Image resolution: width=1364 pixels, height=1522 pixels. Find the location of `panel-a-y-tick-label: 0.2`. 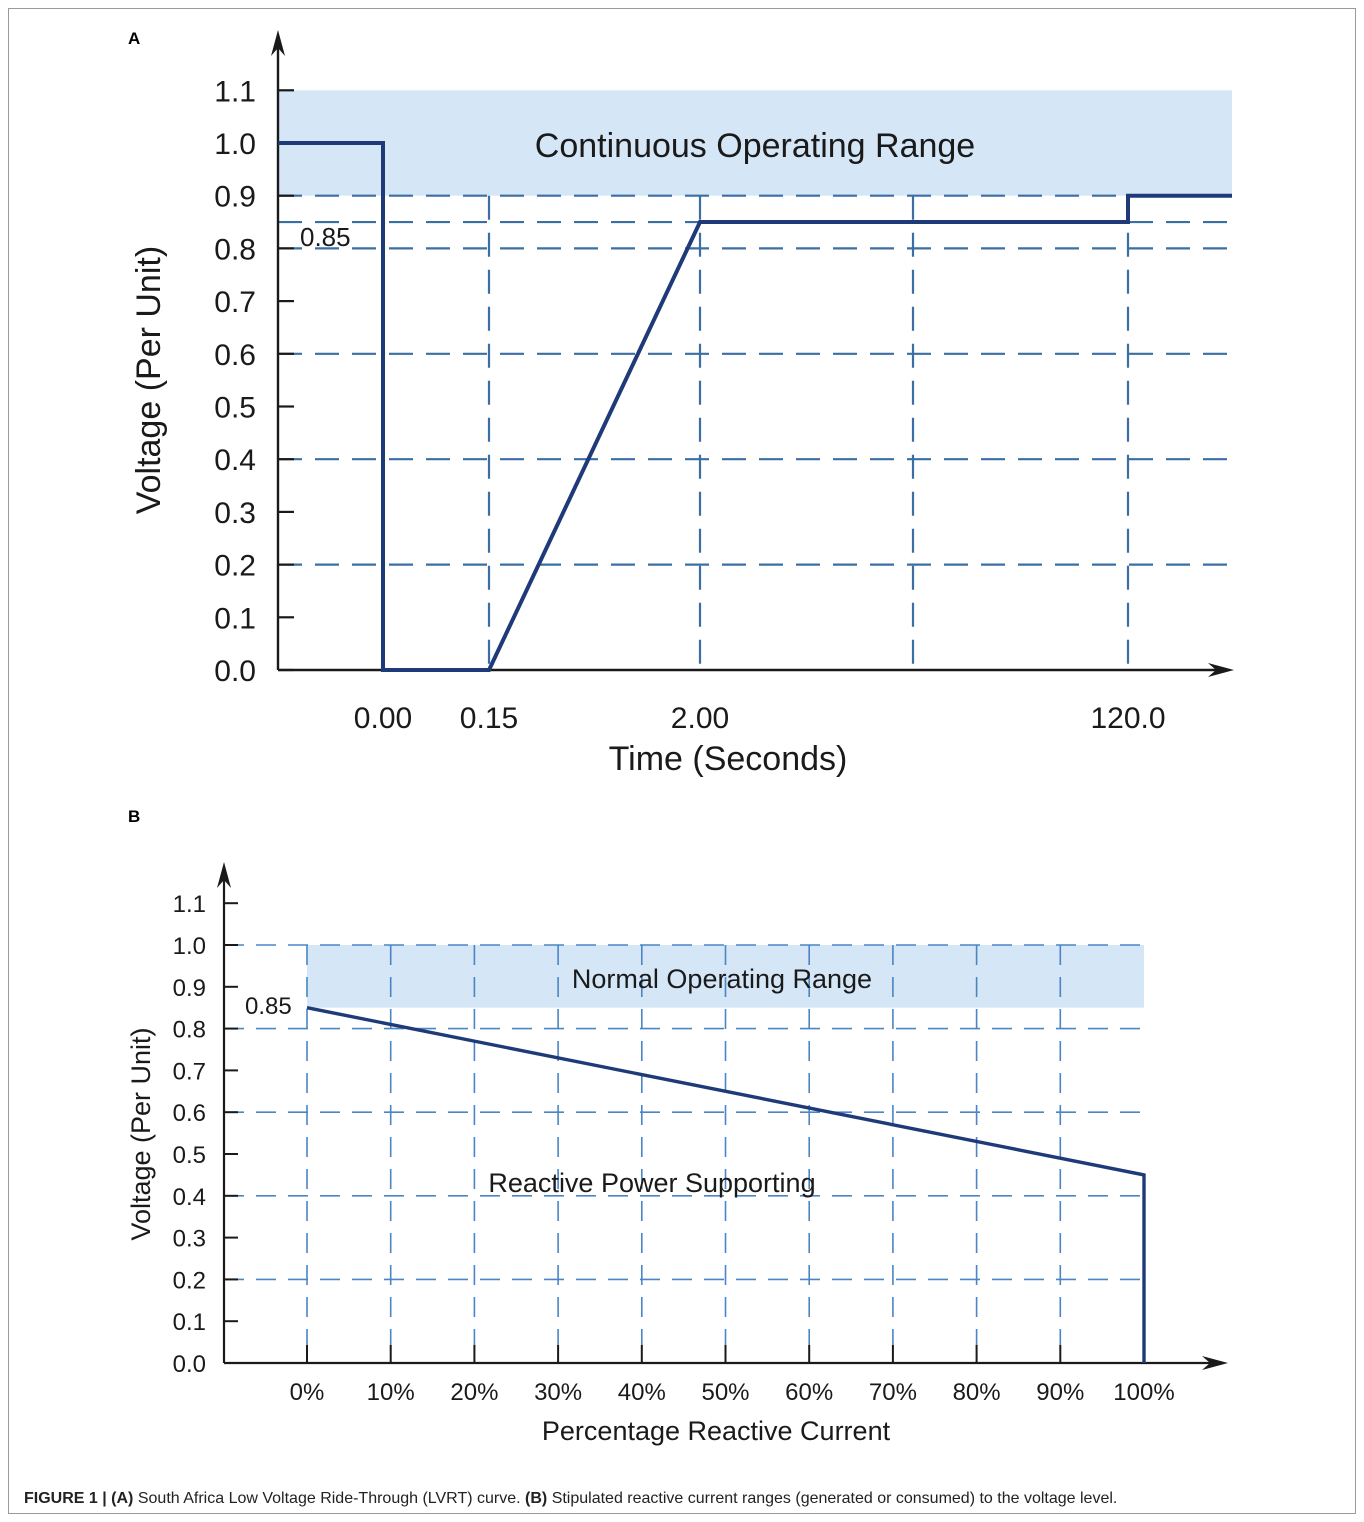

panel-a-y-tick-label: 0.2 is located at coordinates (235, 566).